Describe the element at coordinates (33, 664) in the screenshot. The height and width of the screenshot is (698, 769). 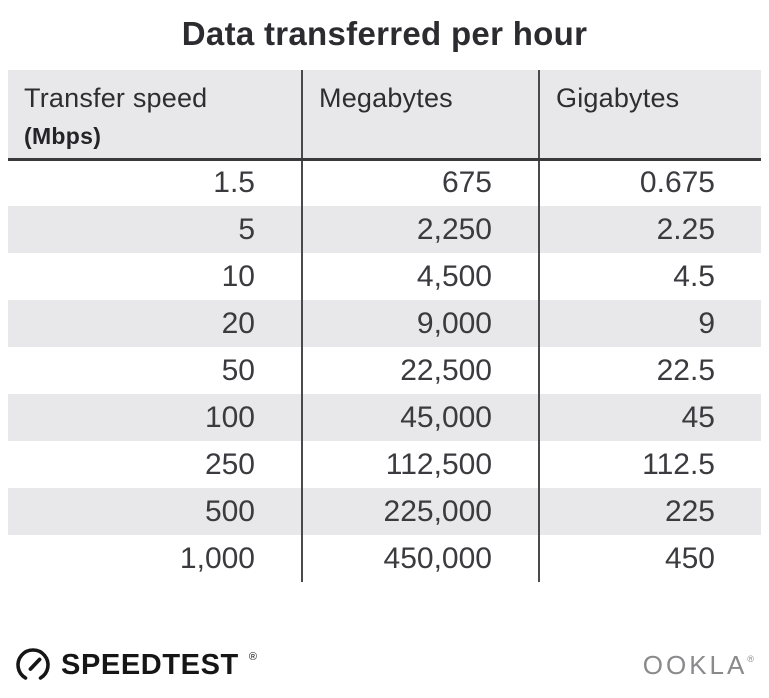
I see `speedtest-gauge-icon` at that location.